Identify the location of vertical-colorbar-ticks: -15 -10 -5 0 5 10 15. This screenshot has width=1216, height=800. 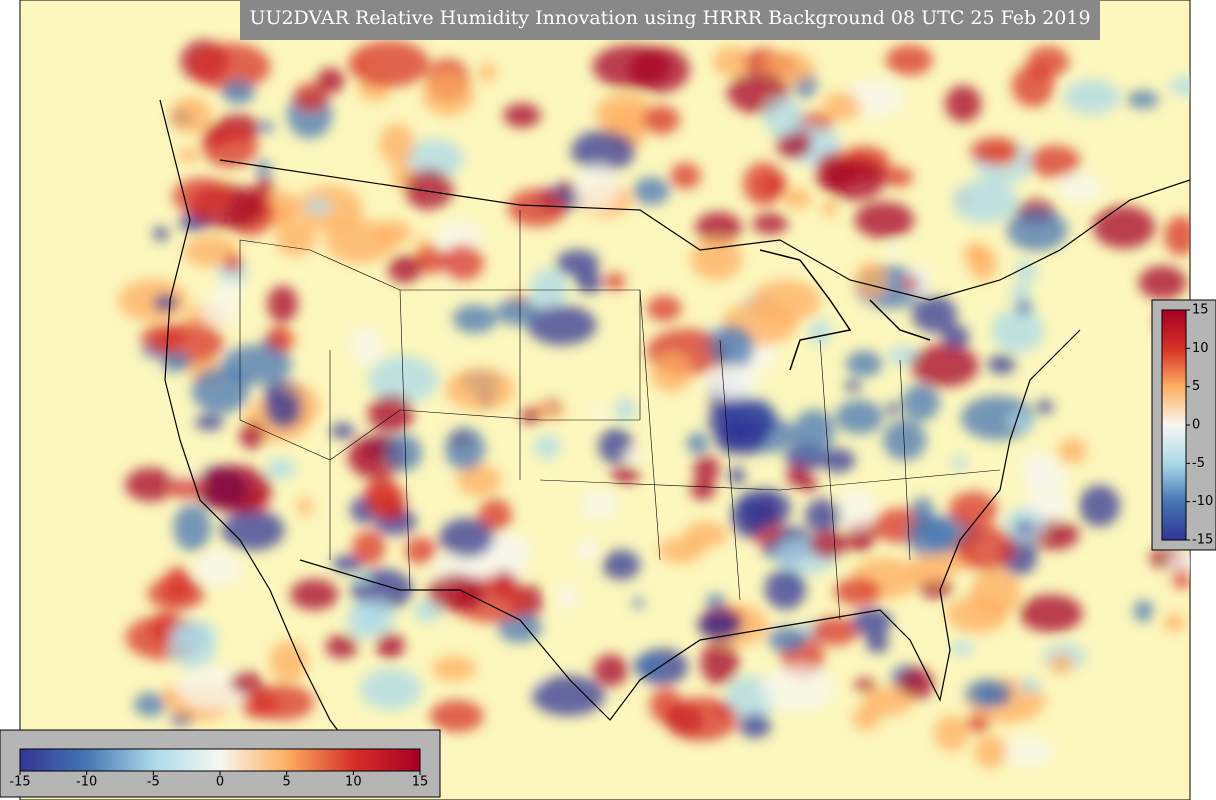
(1199, 425).